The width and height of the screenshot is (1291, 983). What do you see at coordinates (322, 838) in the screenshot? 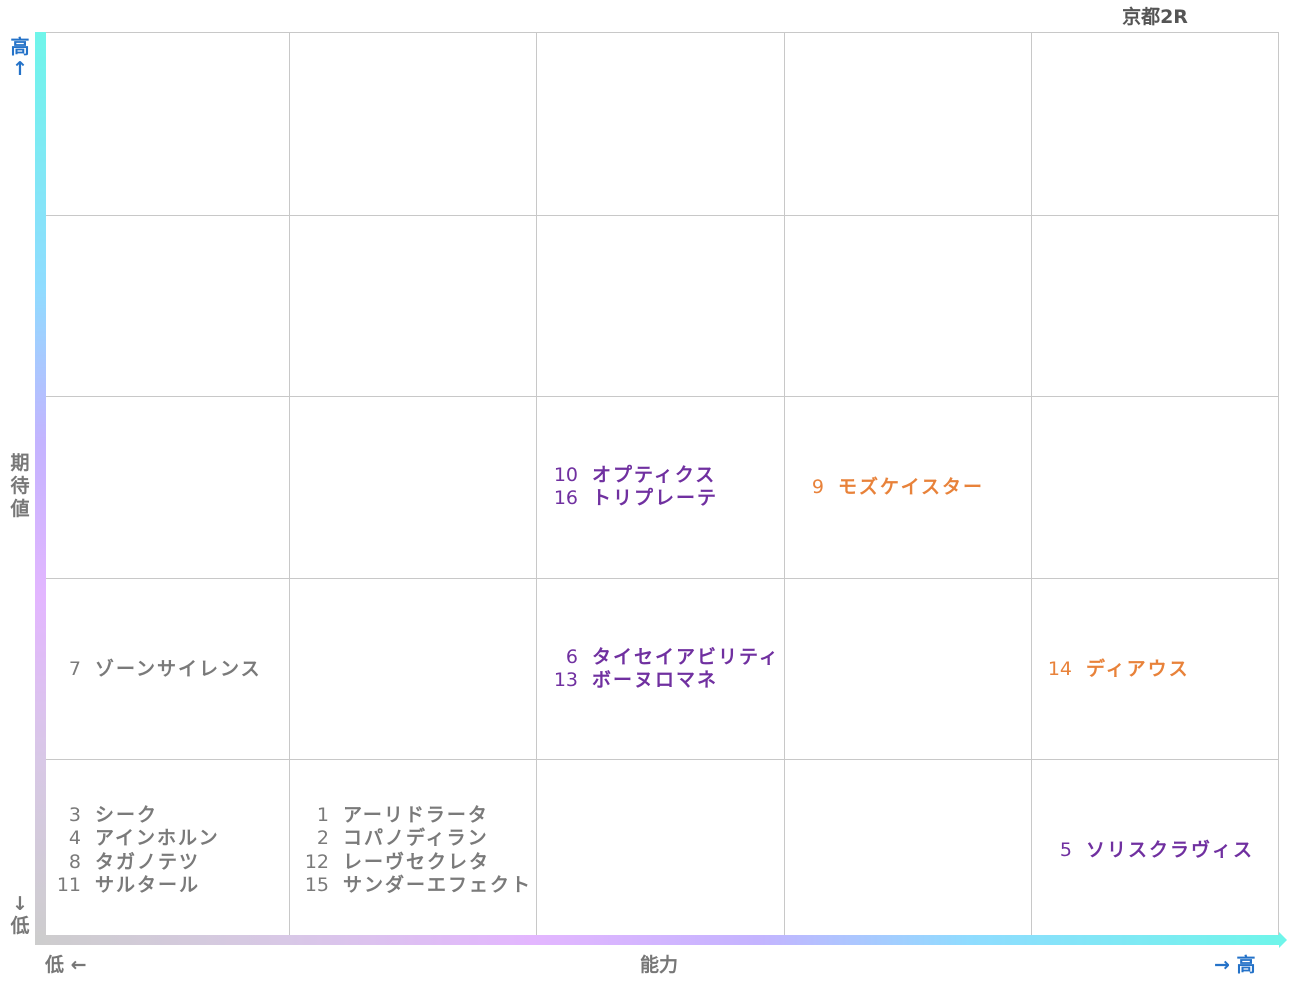
I see `horse-number: 2` at bounding box center [322, 838].